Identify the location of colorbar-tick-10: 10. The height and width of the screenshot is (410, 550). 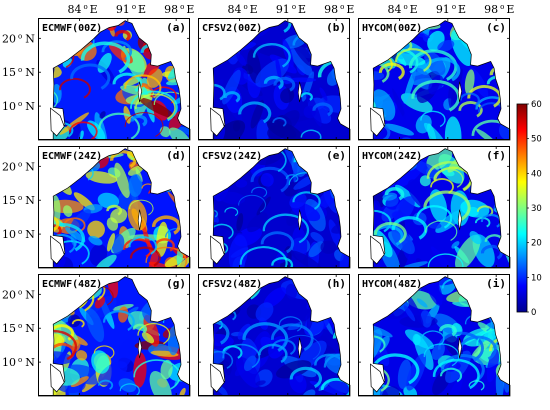
(536, 278).